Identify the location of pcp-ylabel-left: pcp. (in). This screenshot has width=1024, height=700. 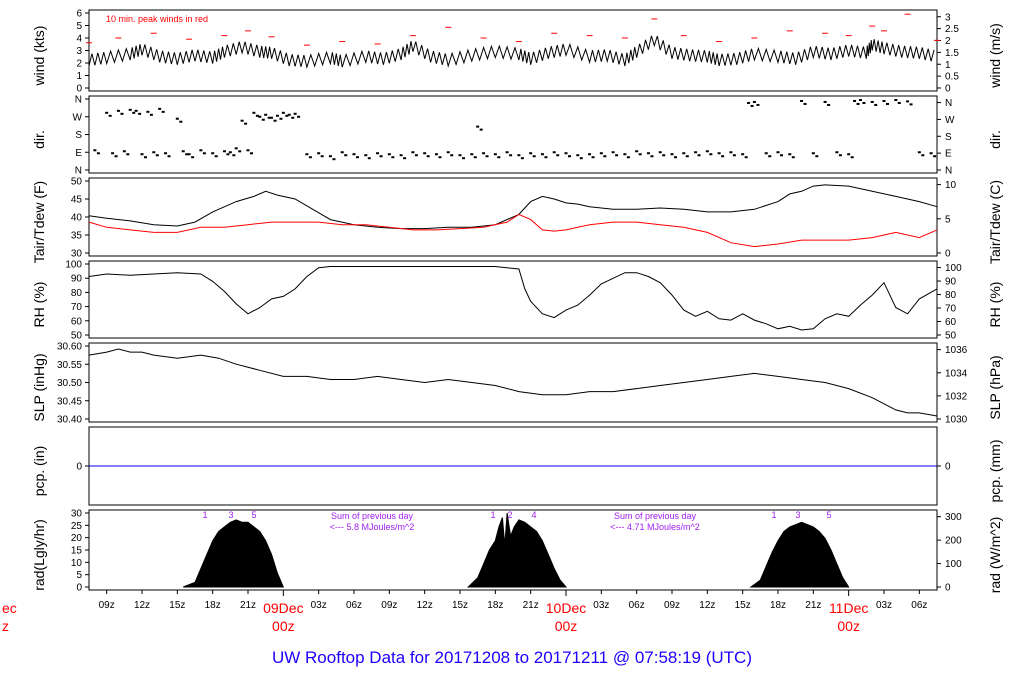
(39, 471).